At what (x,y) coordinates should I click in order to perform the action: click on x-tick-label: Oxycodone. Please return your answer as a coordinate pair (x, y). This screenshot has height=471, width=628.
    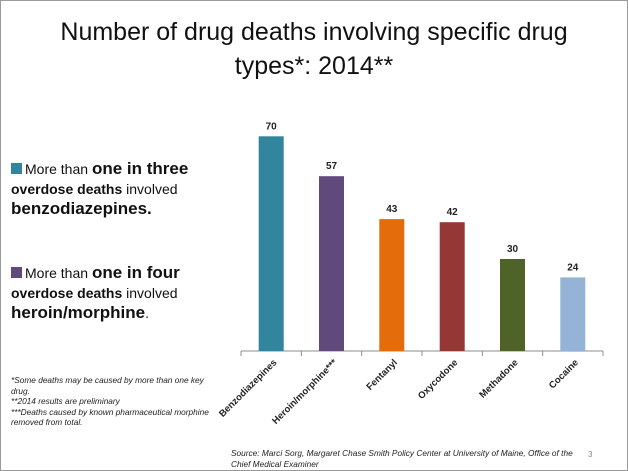
    Looking at the image, I should click on (438, 379).